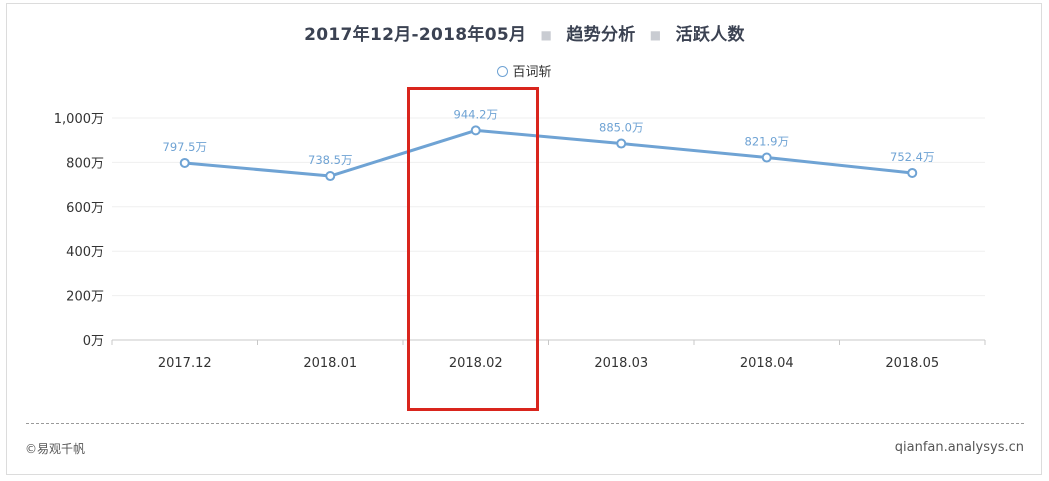  Describe the element at coordinates (93, 341) in the screenshot. I see `y-tick-label: 0万` at that location.